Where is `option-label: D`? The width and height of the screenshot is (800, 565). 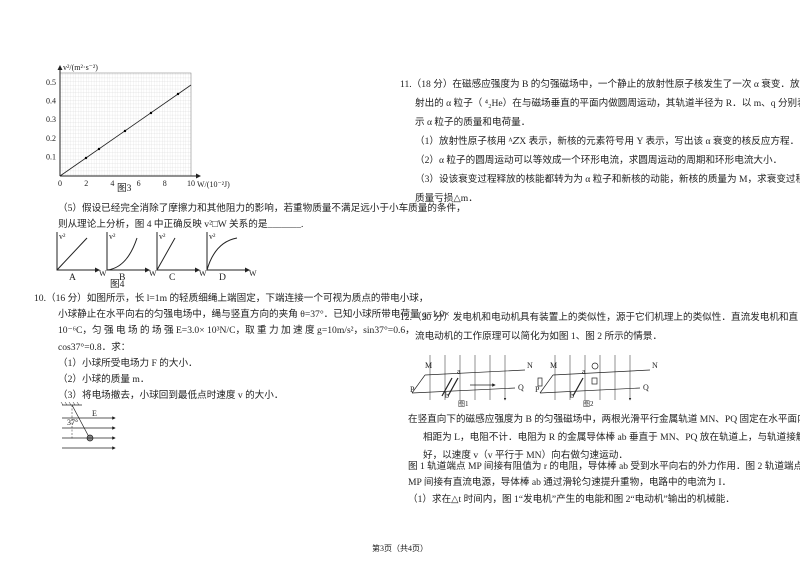 option-label: D is located at coordinates (222, 277).